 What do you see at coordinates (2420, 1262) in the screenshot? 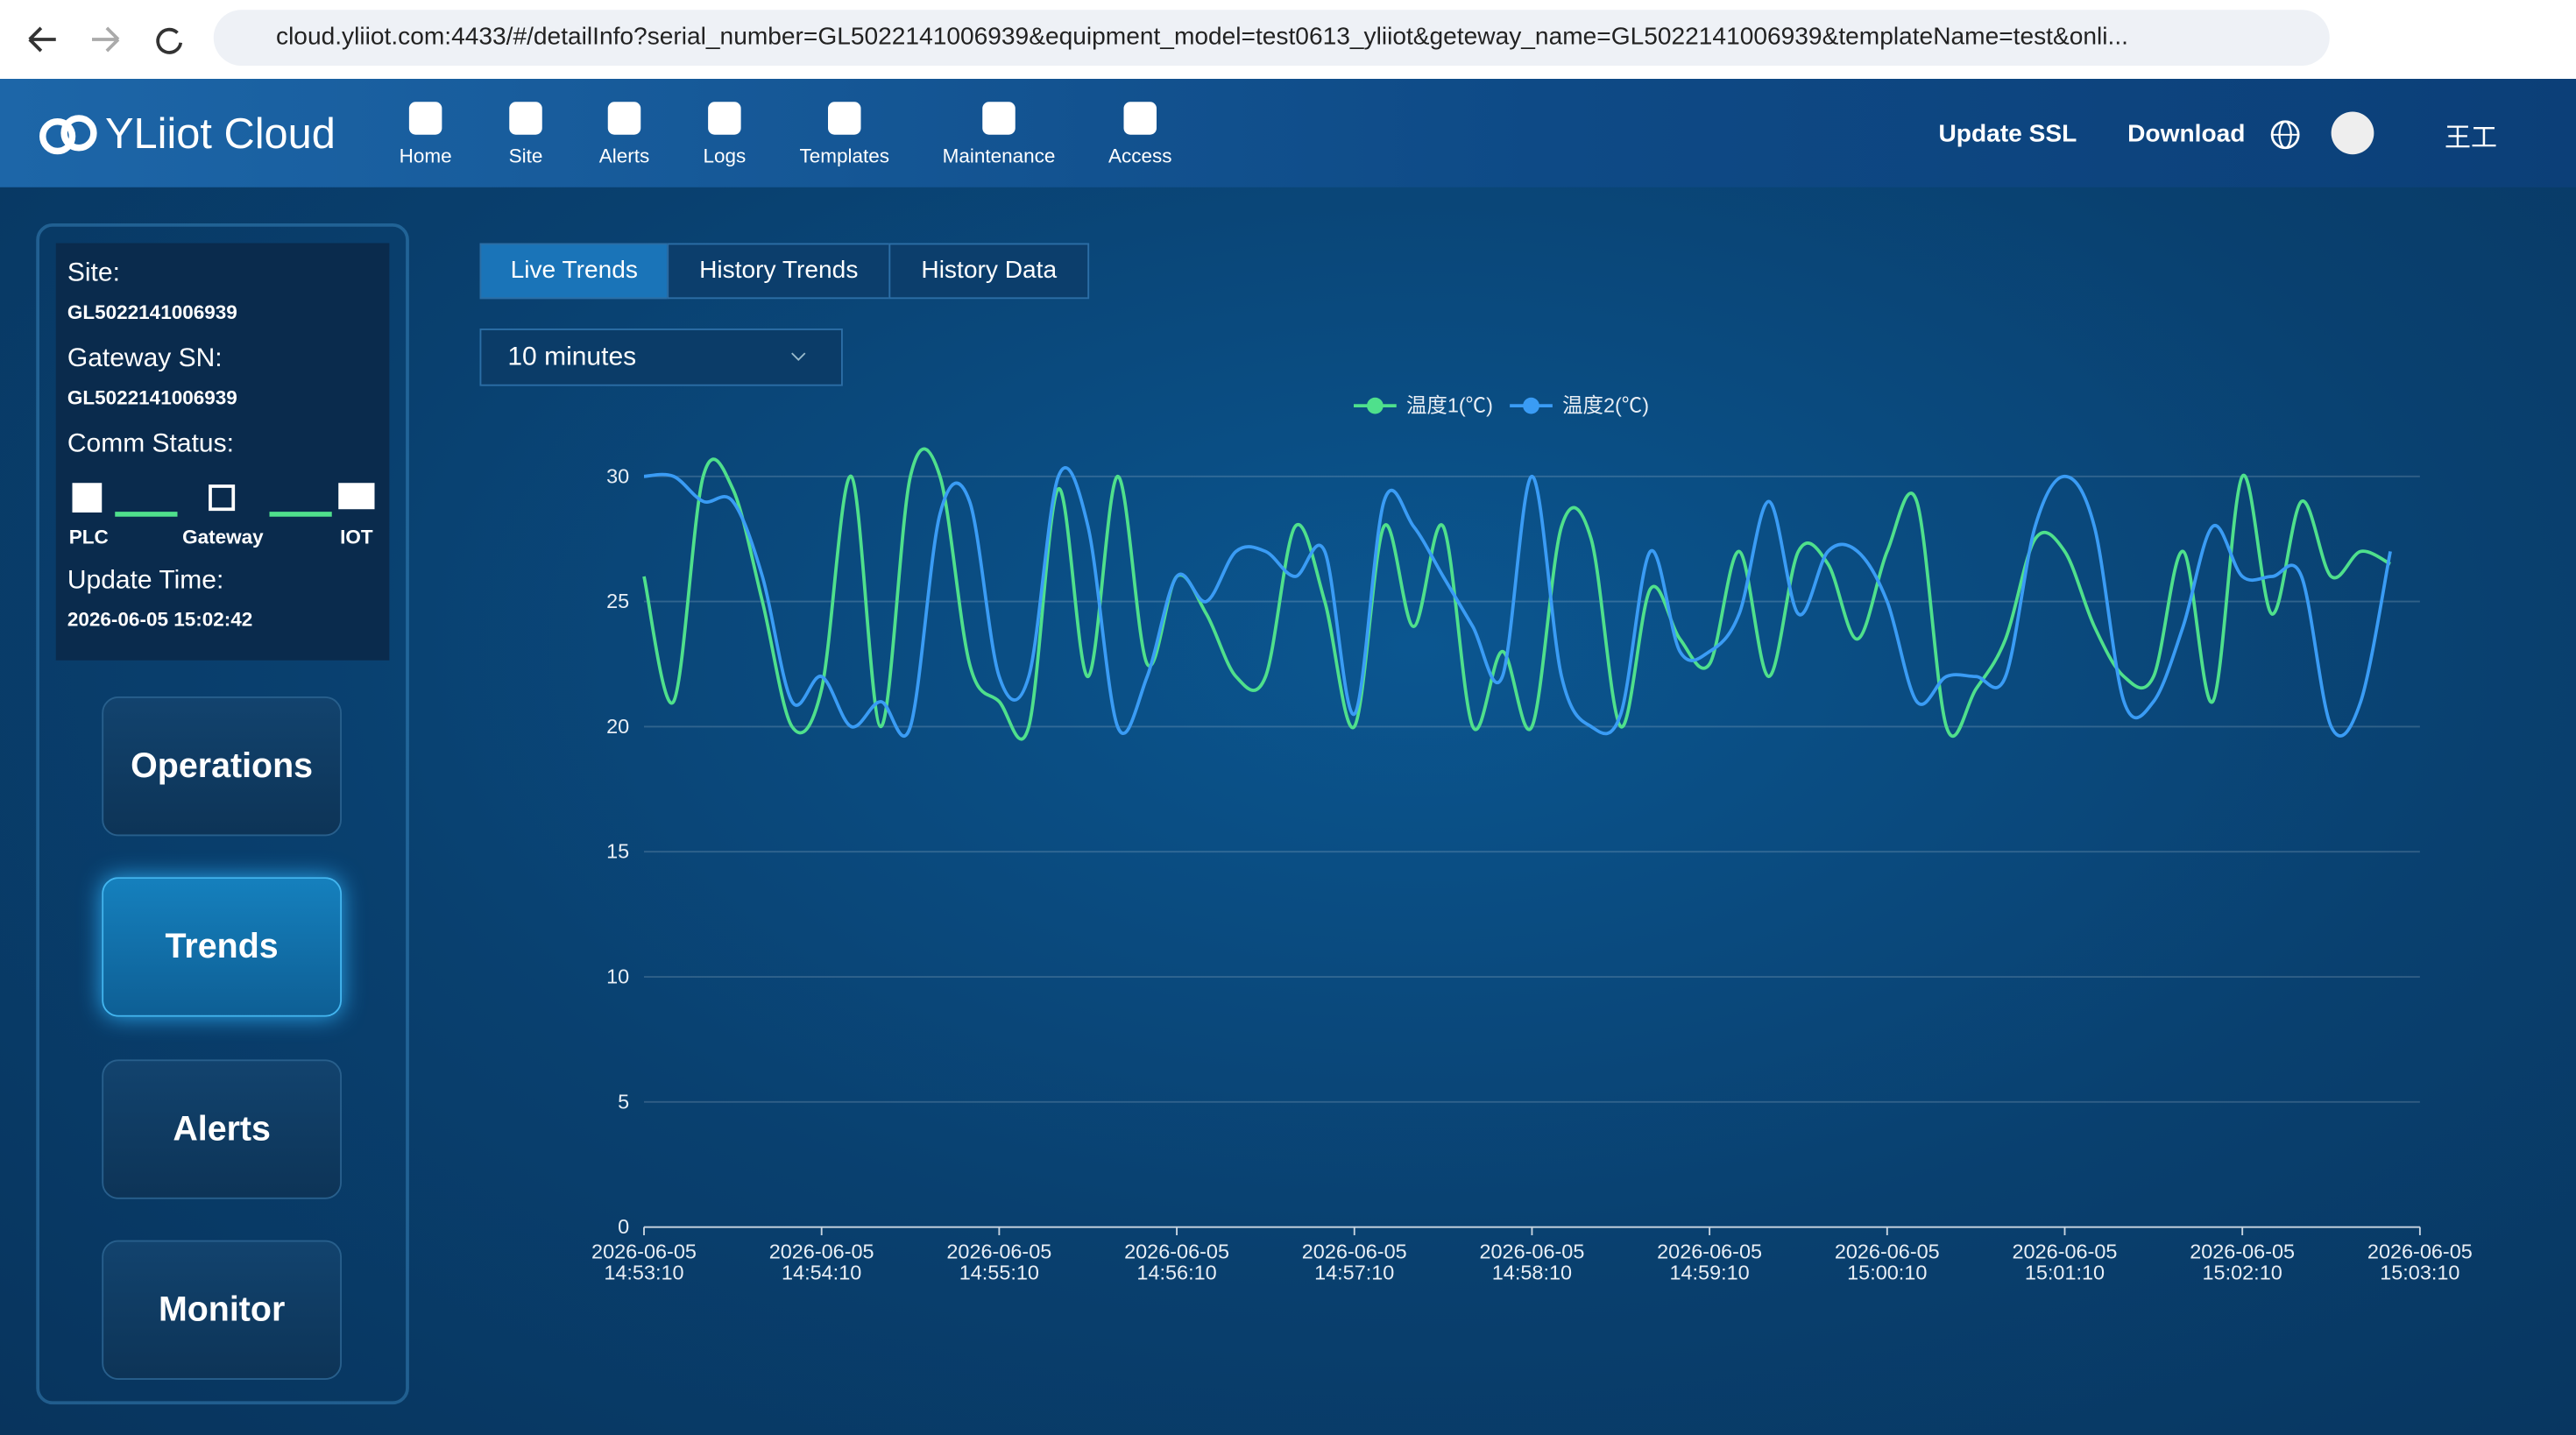
I see `x-tick-label: 2026-06-05 15:03:10` at bounding box center [2420, 1262].